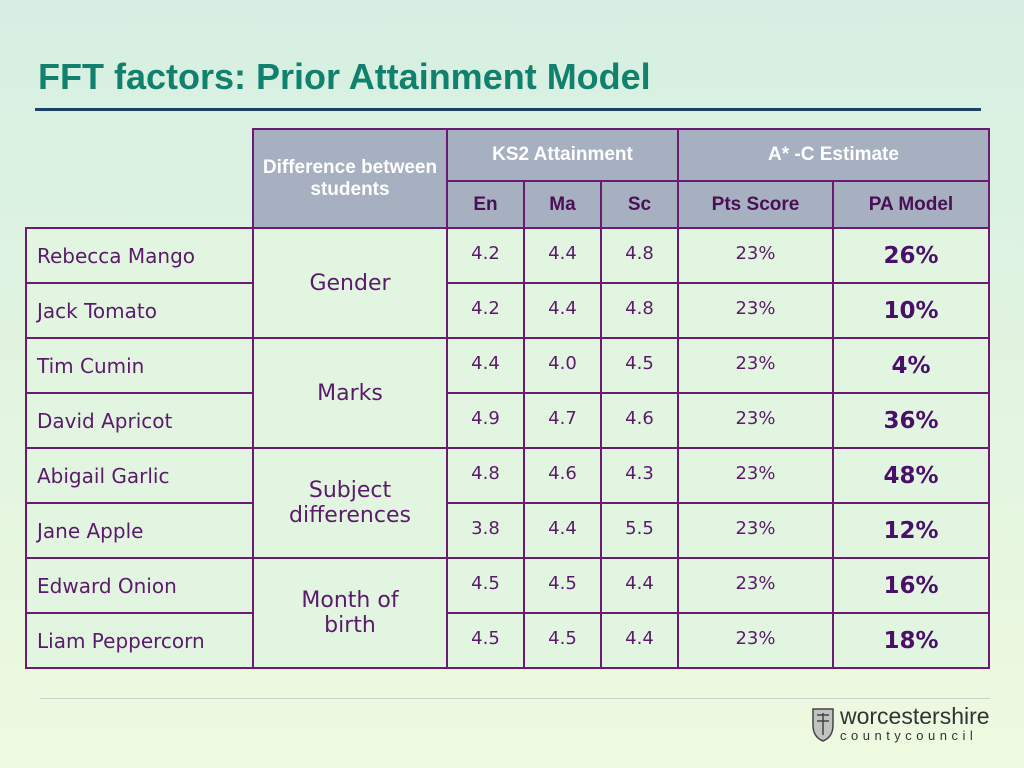  What do you see at coordinates (350, 393) in the screenshot?
I see `group-label: Marks` at bounding box center [350, 393].